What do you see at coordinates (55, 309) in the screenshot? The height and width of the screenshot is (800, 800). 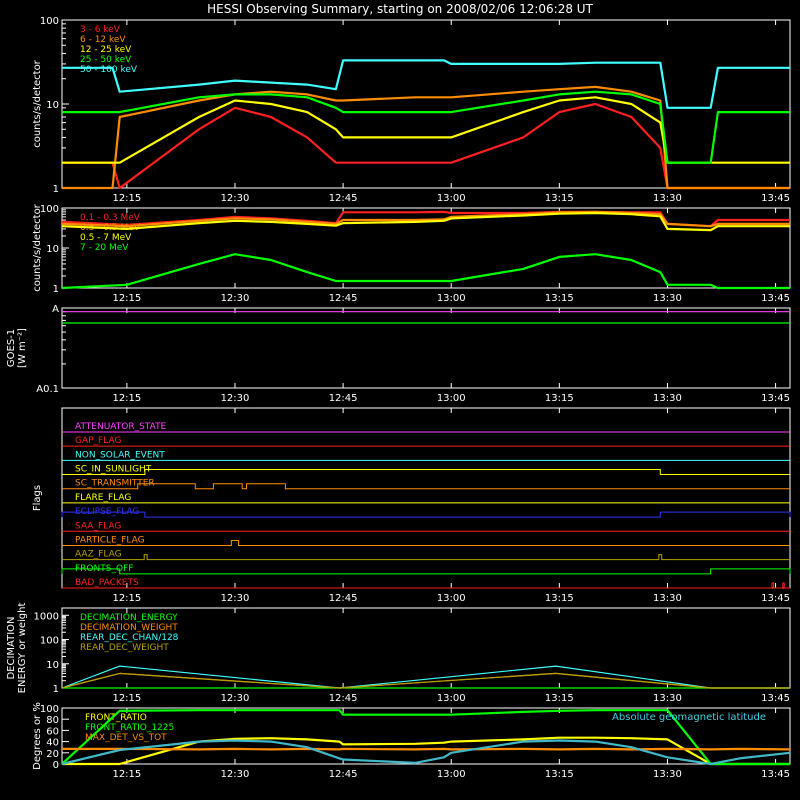 I see `goes-y-tick-label: A` at bounding box center [55, 309].